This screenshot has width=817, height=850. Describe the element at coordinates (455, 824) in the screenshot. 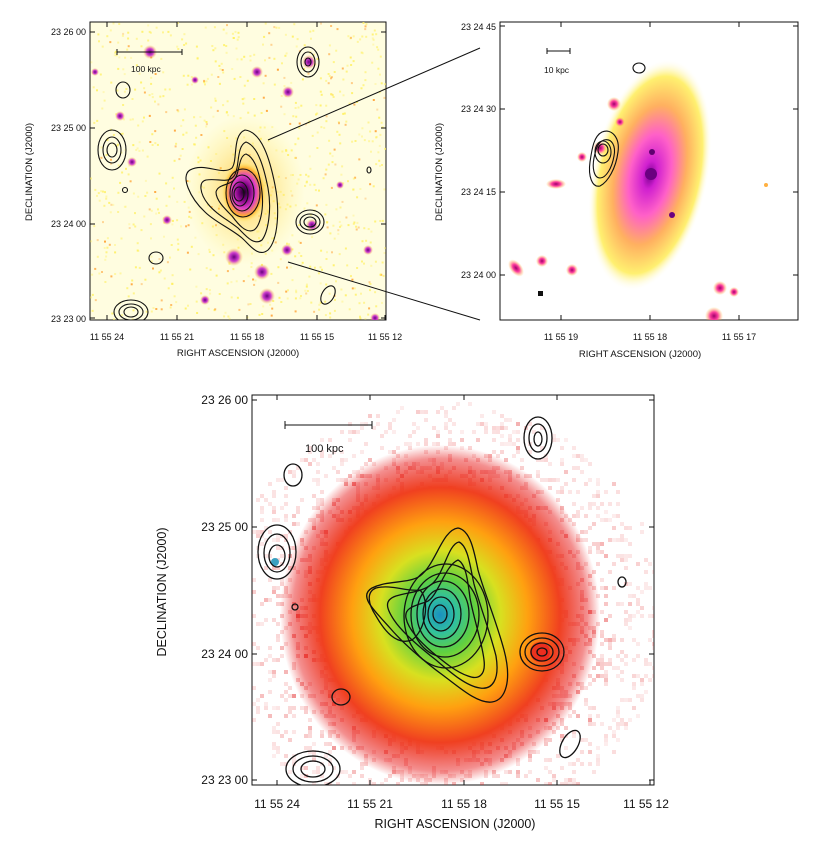

I see `x-axis-label: RIGHT ASCENSION (J2000)` at that location.